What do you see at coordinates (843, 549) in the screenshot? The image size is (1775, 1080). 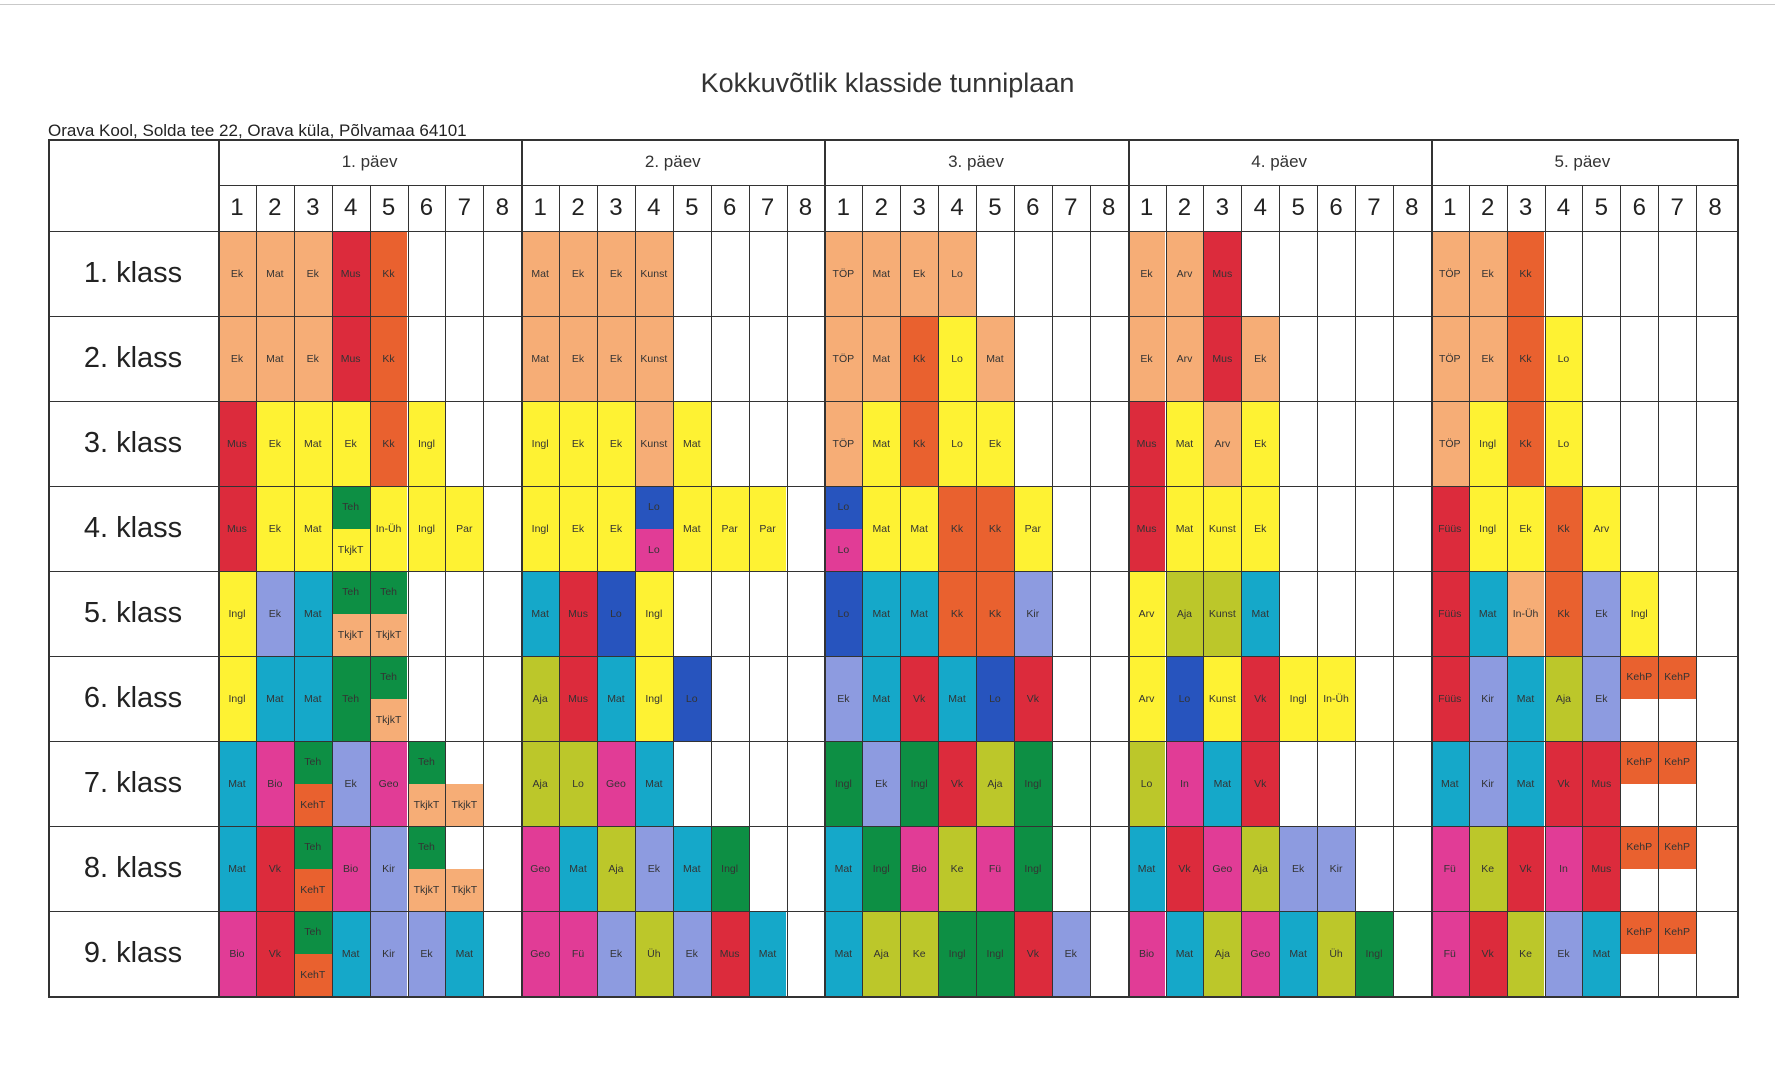 I see `lesson-half-cell: Lo` at bounding box center [843, 549].